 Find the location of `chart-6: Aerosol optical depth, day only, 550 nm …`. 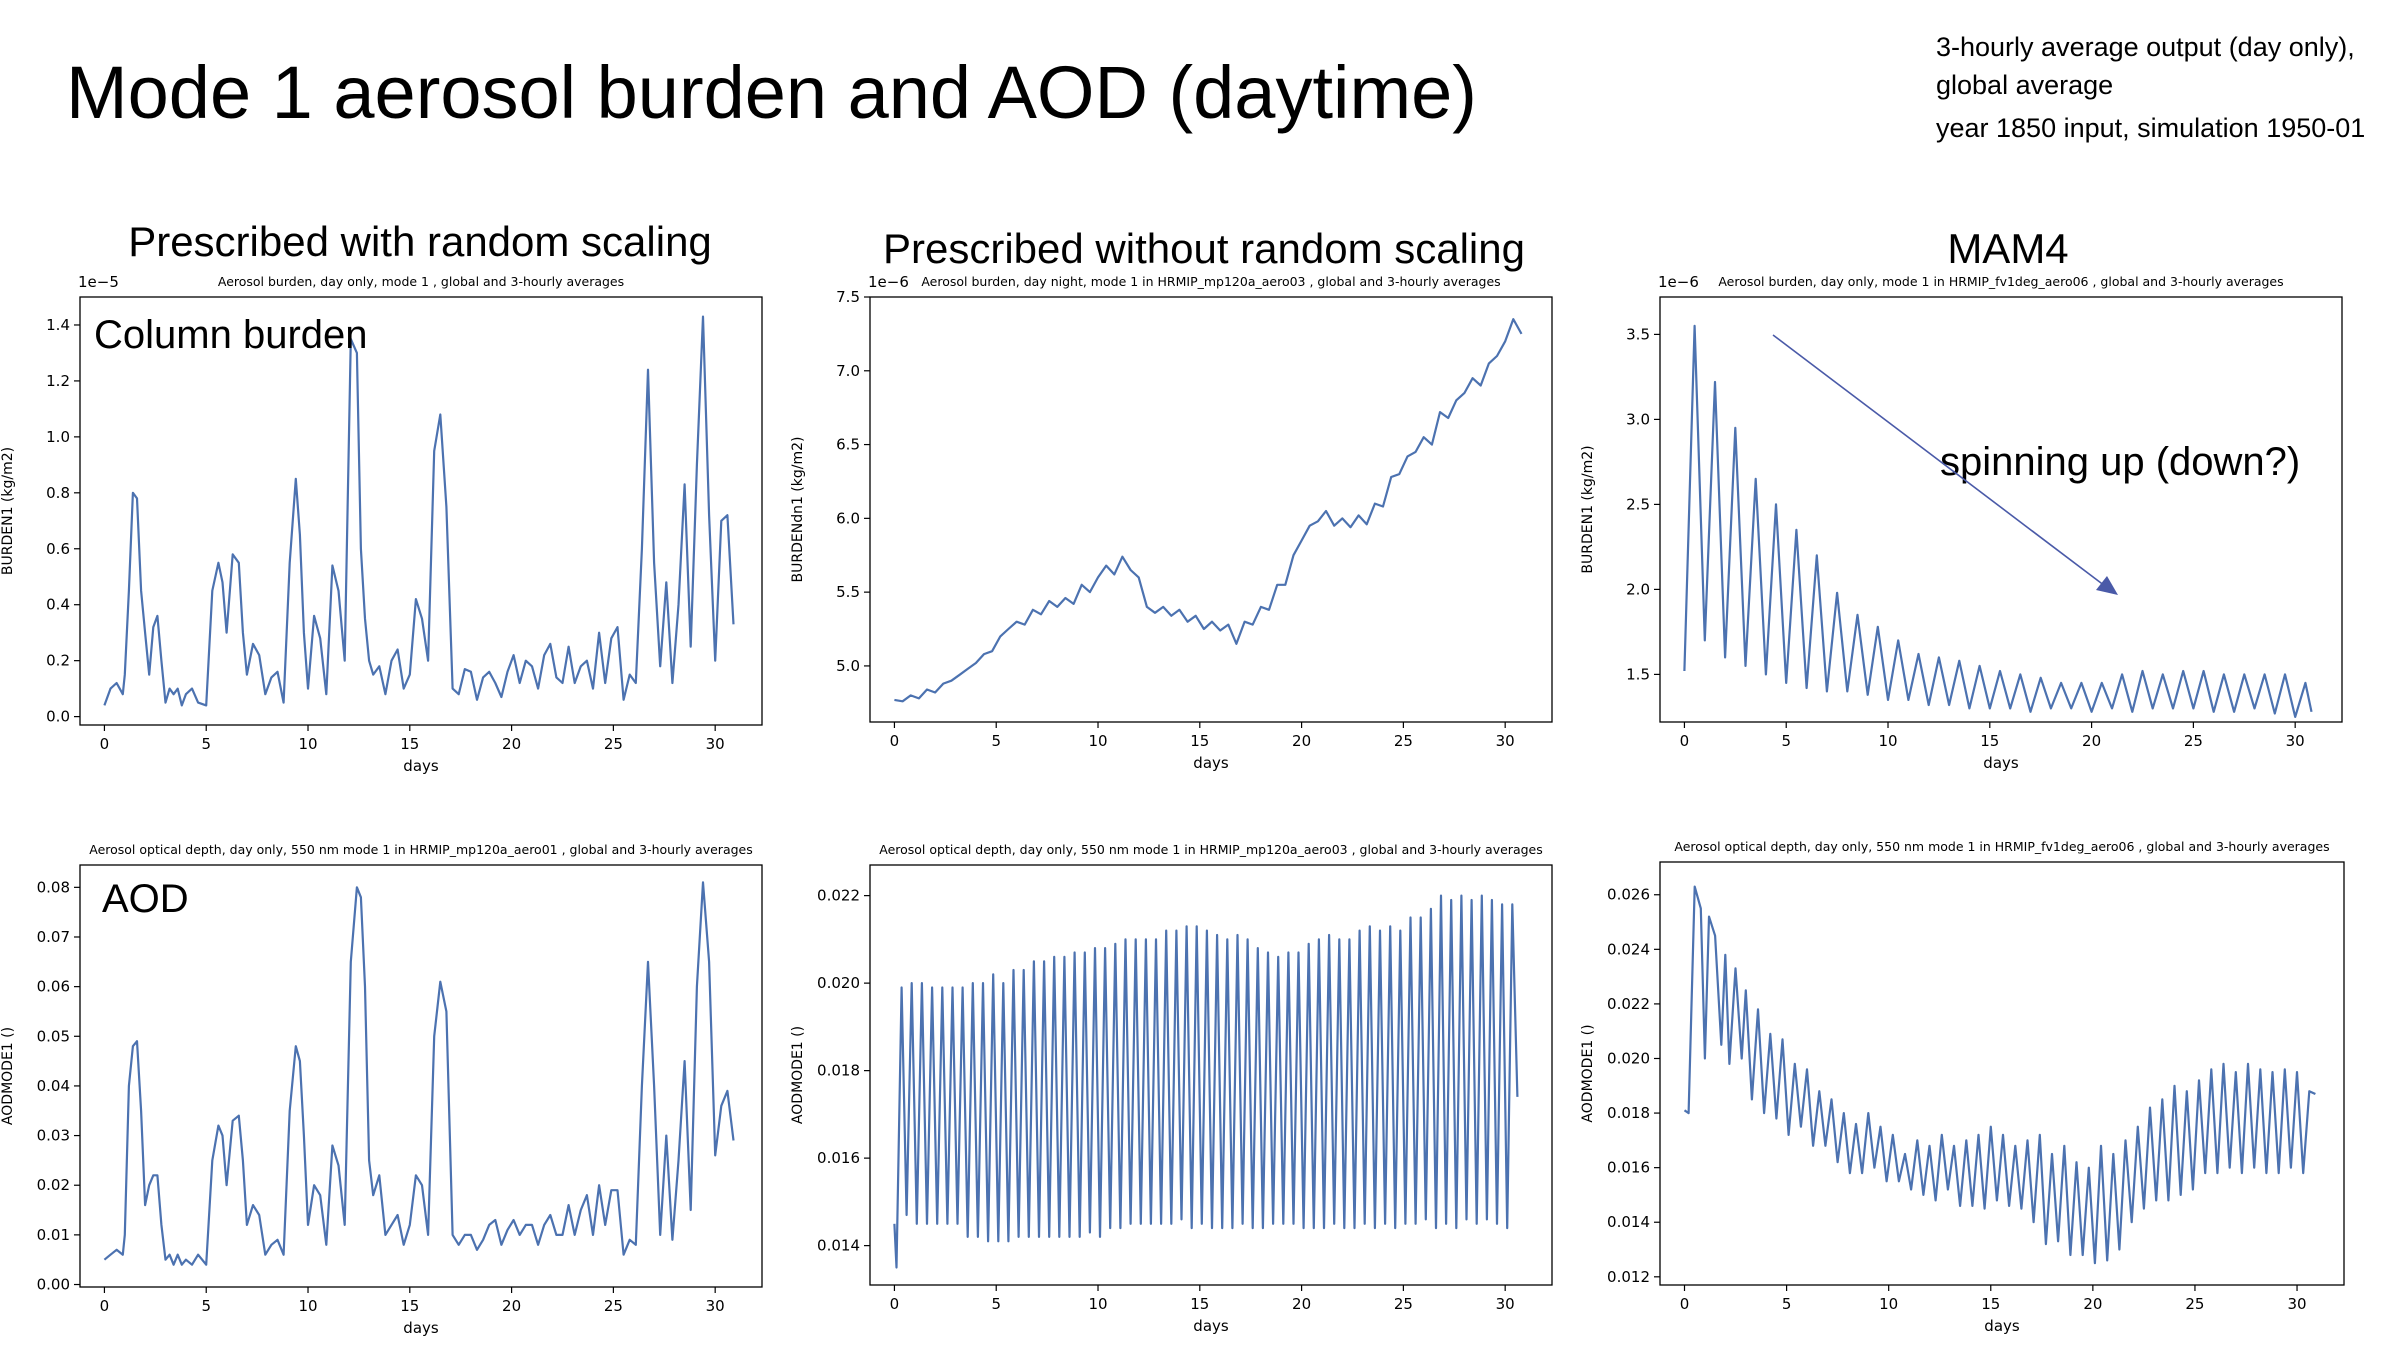

chart-6: Aerosol optical depth, day only, 550 nm … is located at coordinates (1962, 1087).